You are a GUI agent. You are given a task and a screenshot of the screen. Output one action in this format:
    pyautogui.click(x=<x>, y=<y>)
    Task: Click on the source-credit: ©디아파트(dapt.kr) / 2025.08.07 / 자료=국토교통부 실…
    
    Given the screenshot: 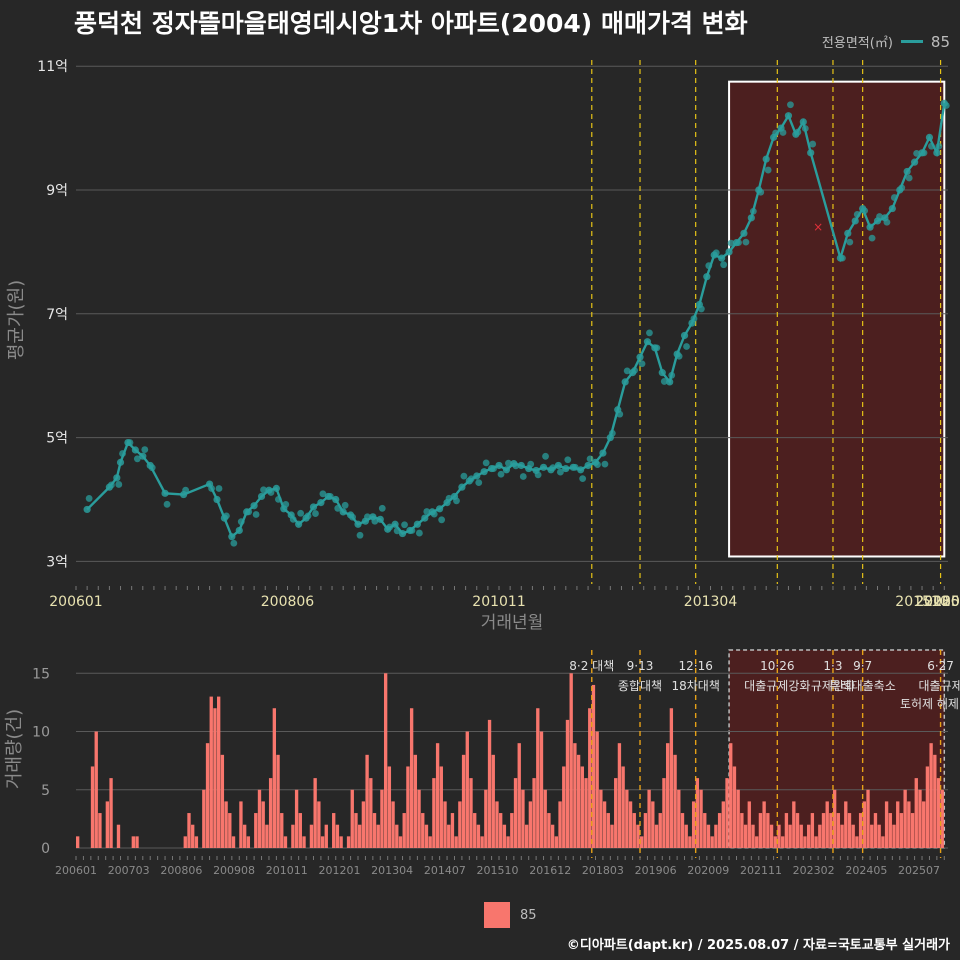 What is the action you would take?
    pyautogui.click(x=758, y=945)
    